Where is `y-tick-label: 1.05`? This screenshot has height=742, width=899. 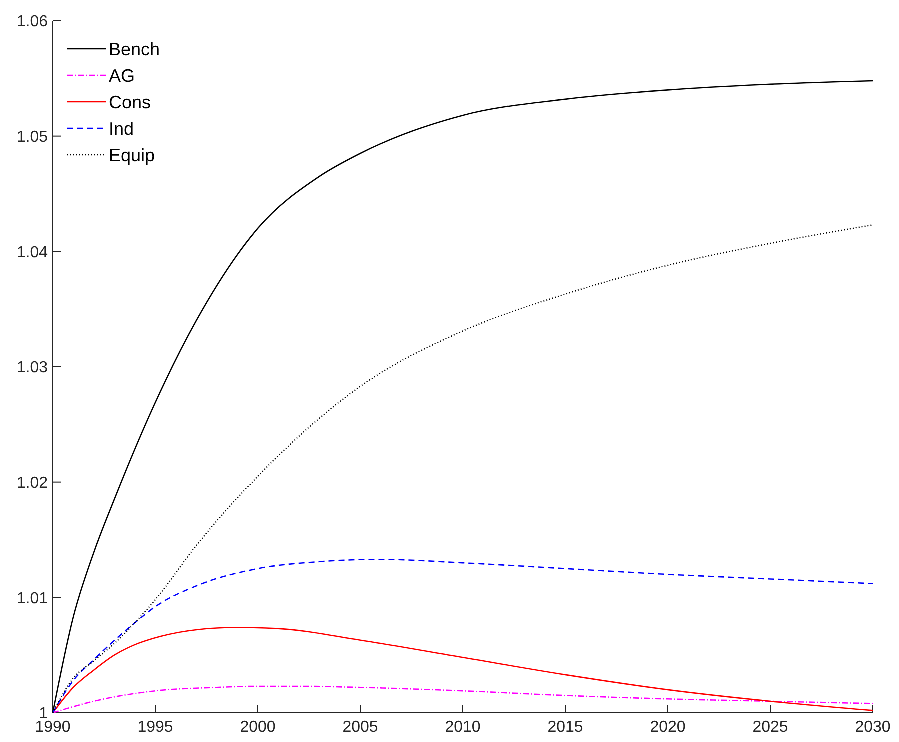 y-tick-label: 1.05 is located at coordinates (32, 137).